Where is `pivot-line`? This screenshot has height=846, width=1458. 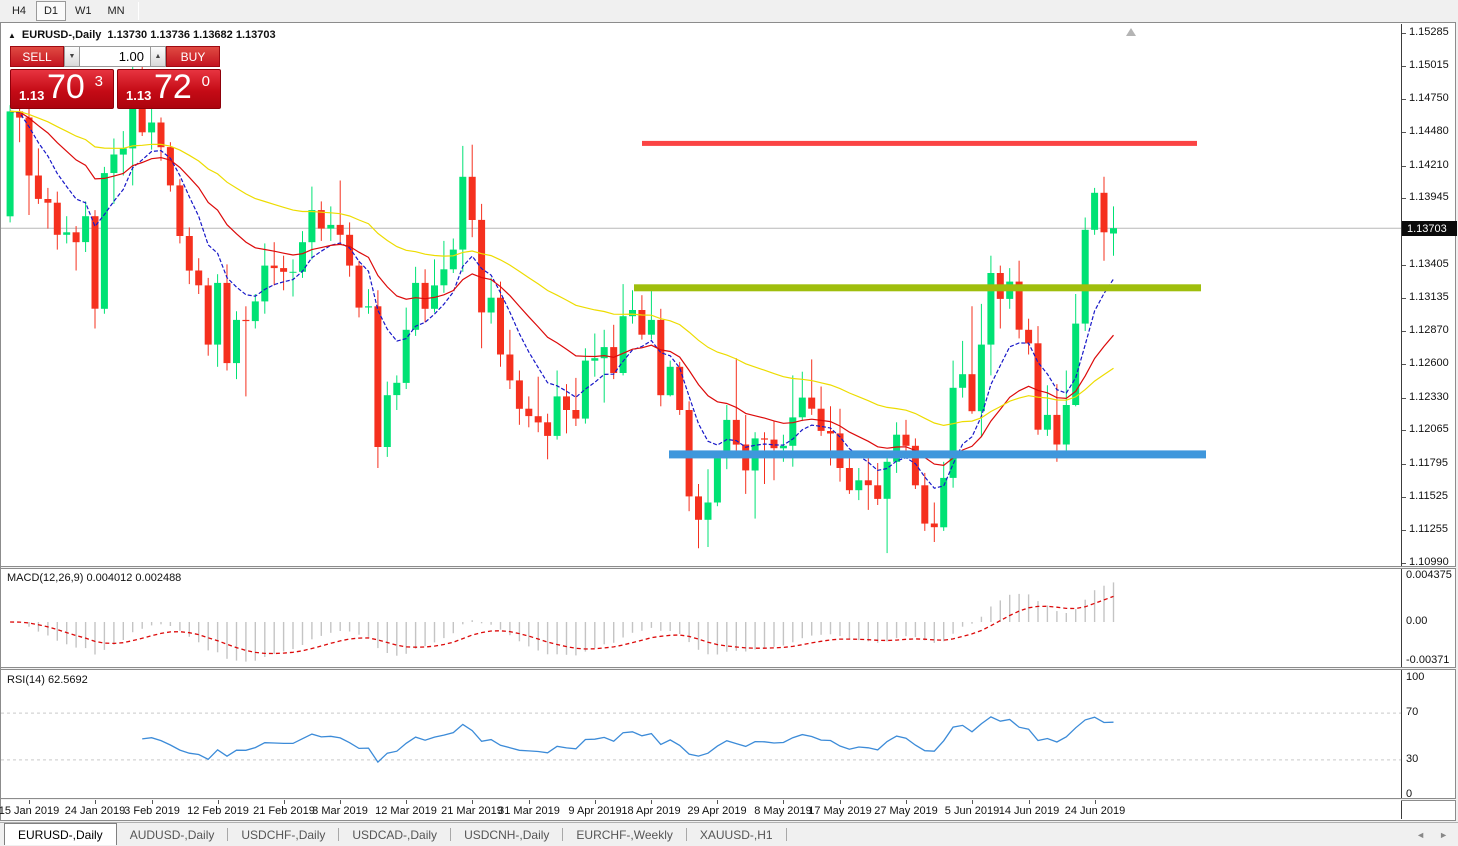 pivot-line is located at coordinates (917, 288).